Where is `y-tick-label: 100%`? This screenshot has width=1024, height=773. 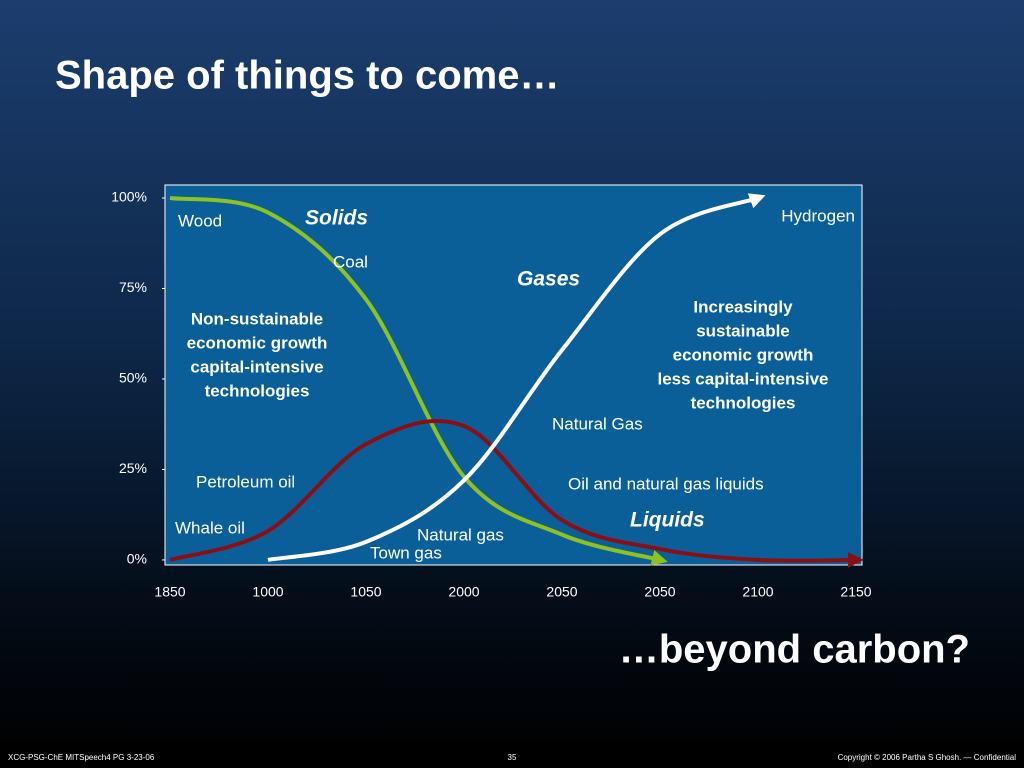
y-tick-label: 100% is located at coordinates (129, 197).